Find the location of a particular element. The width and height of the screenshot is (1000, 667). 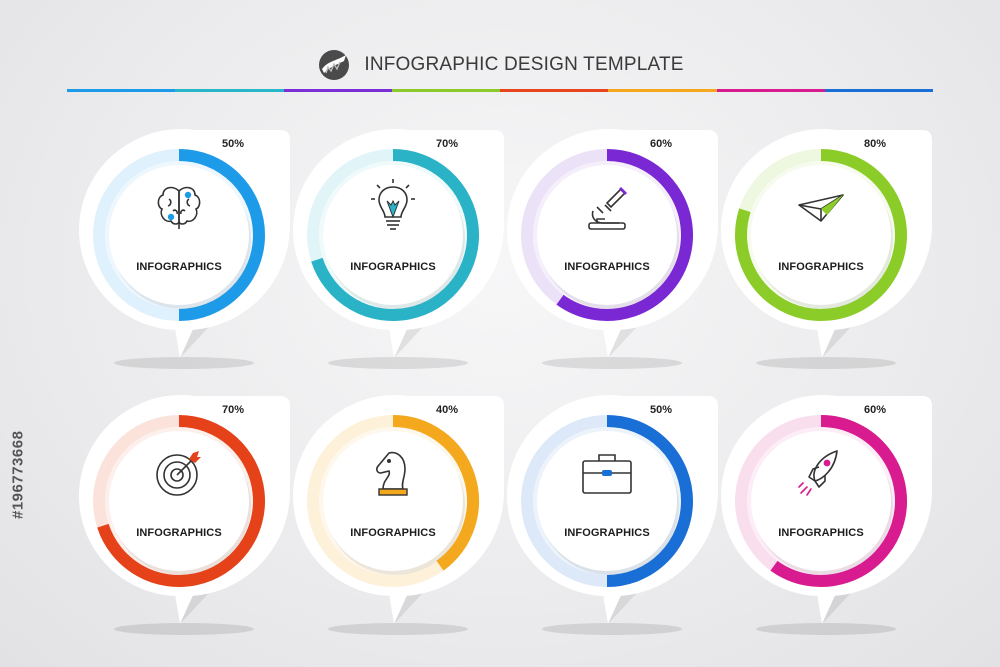

infographic-card-7: 50% INFOGRAPHICS is located at coordinates (614, 518).